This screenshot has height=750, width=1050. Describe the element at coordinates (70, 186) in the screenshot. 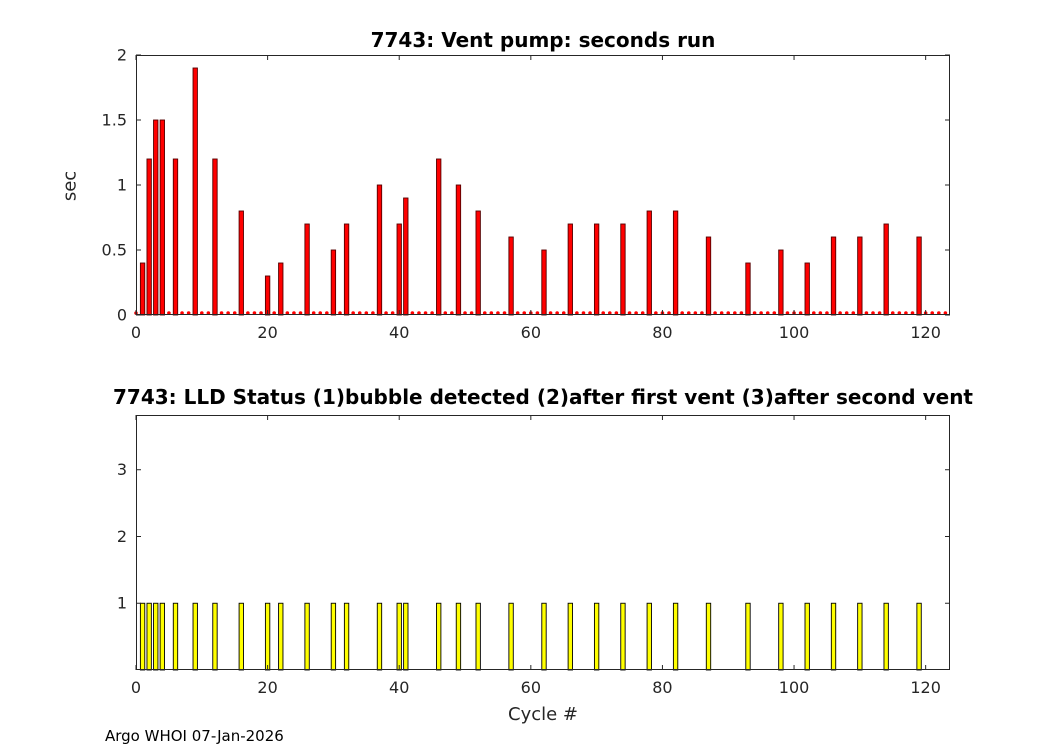

I see `sec-axis-label: sec` at that location.